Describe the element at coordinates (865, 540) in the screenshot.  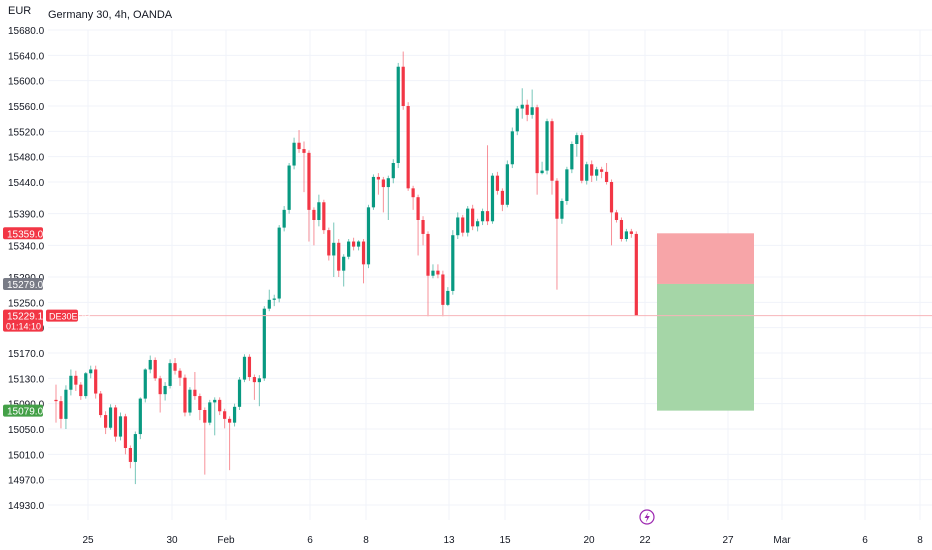
I see `x-tick-label: 6` at that location.